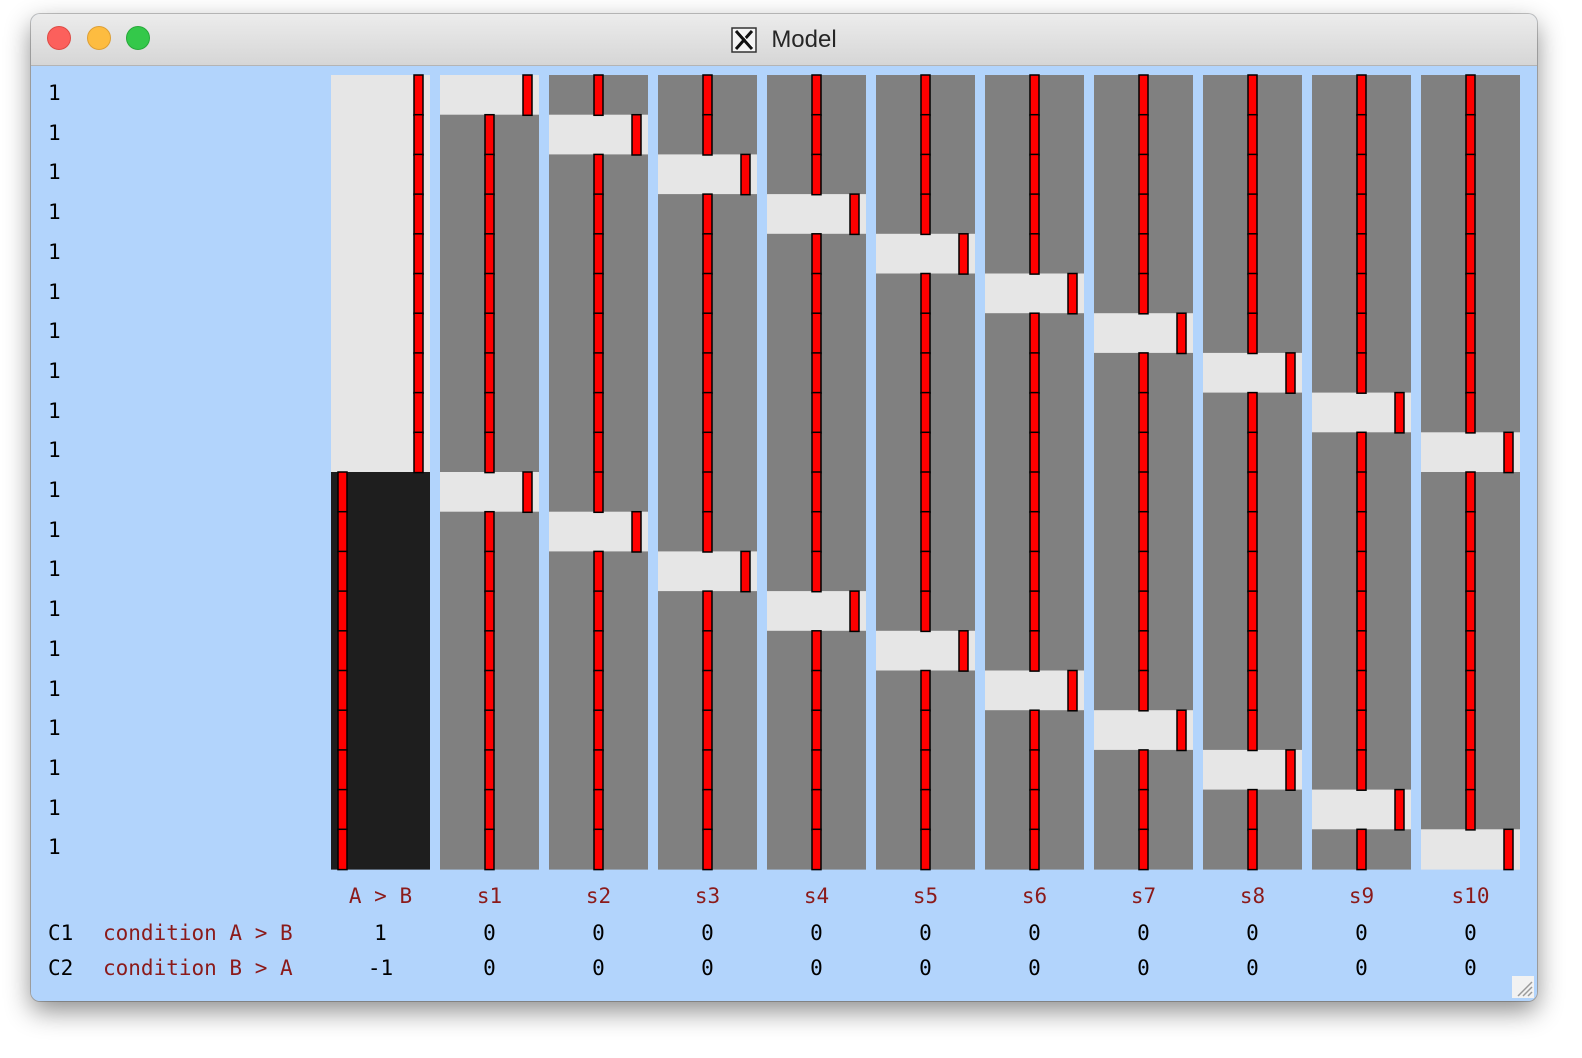 This screenshot has height=1058, width=1582. I want to click on column-label: s4, so click(816, 896).